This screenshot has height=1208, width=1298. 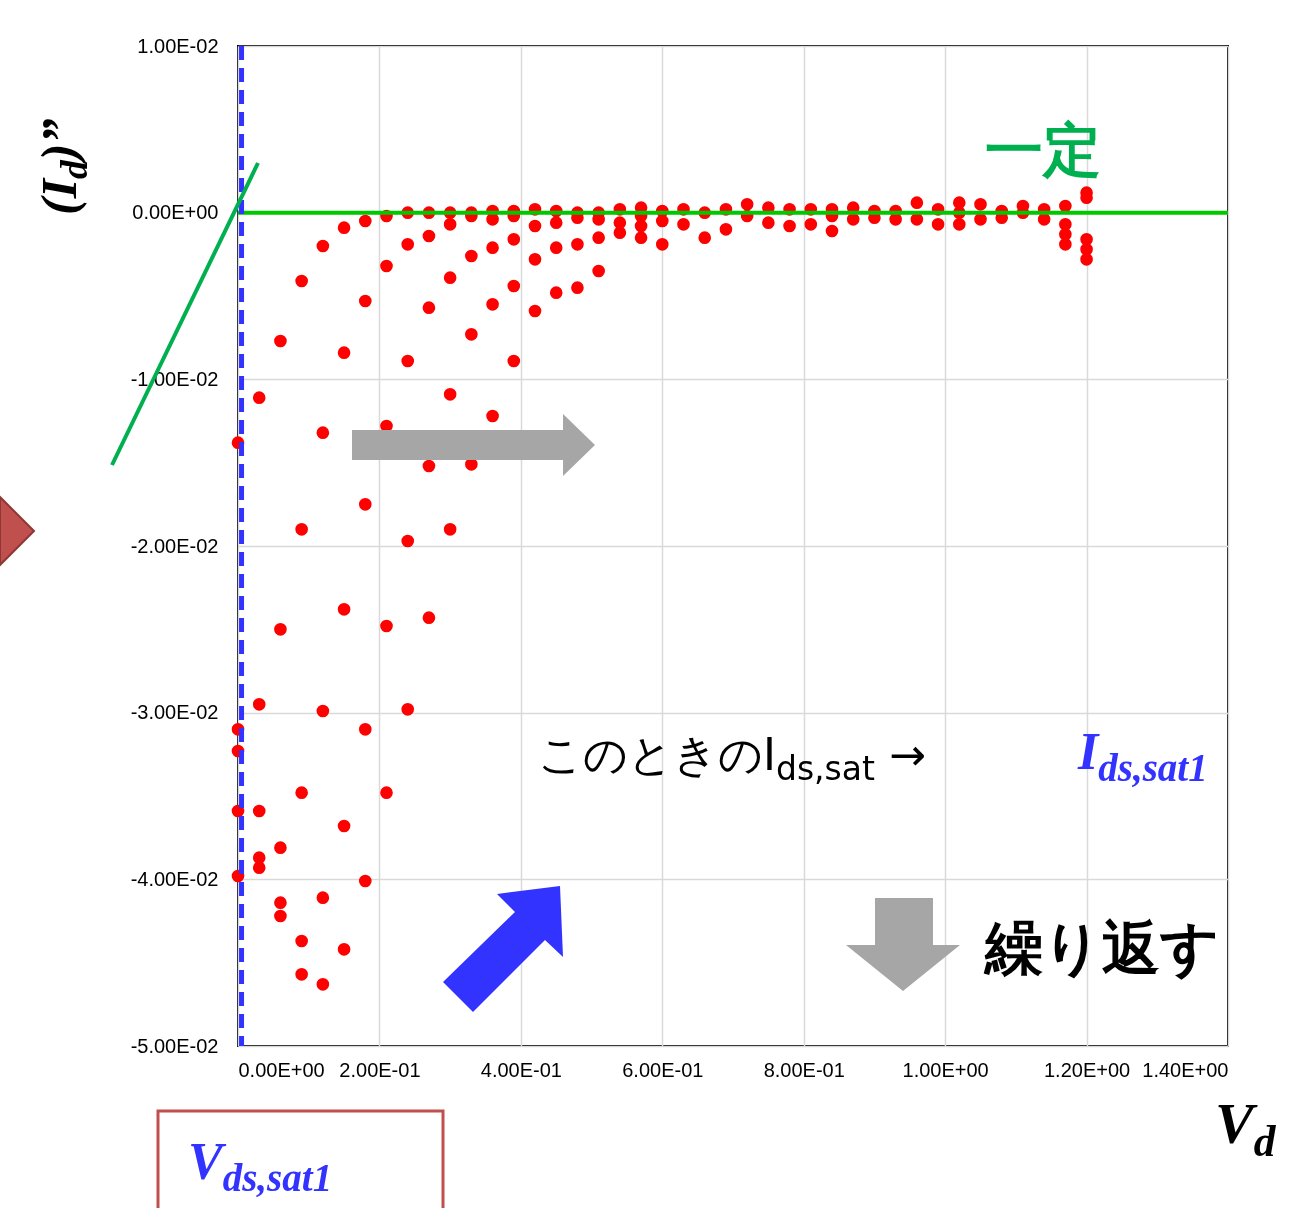 I want to click on y-tick-label: -2.00E-02, so click(x=174, y=545).